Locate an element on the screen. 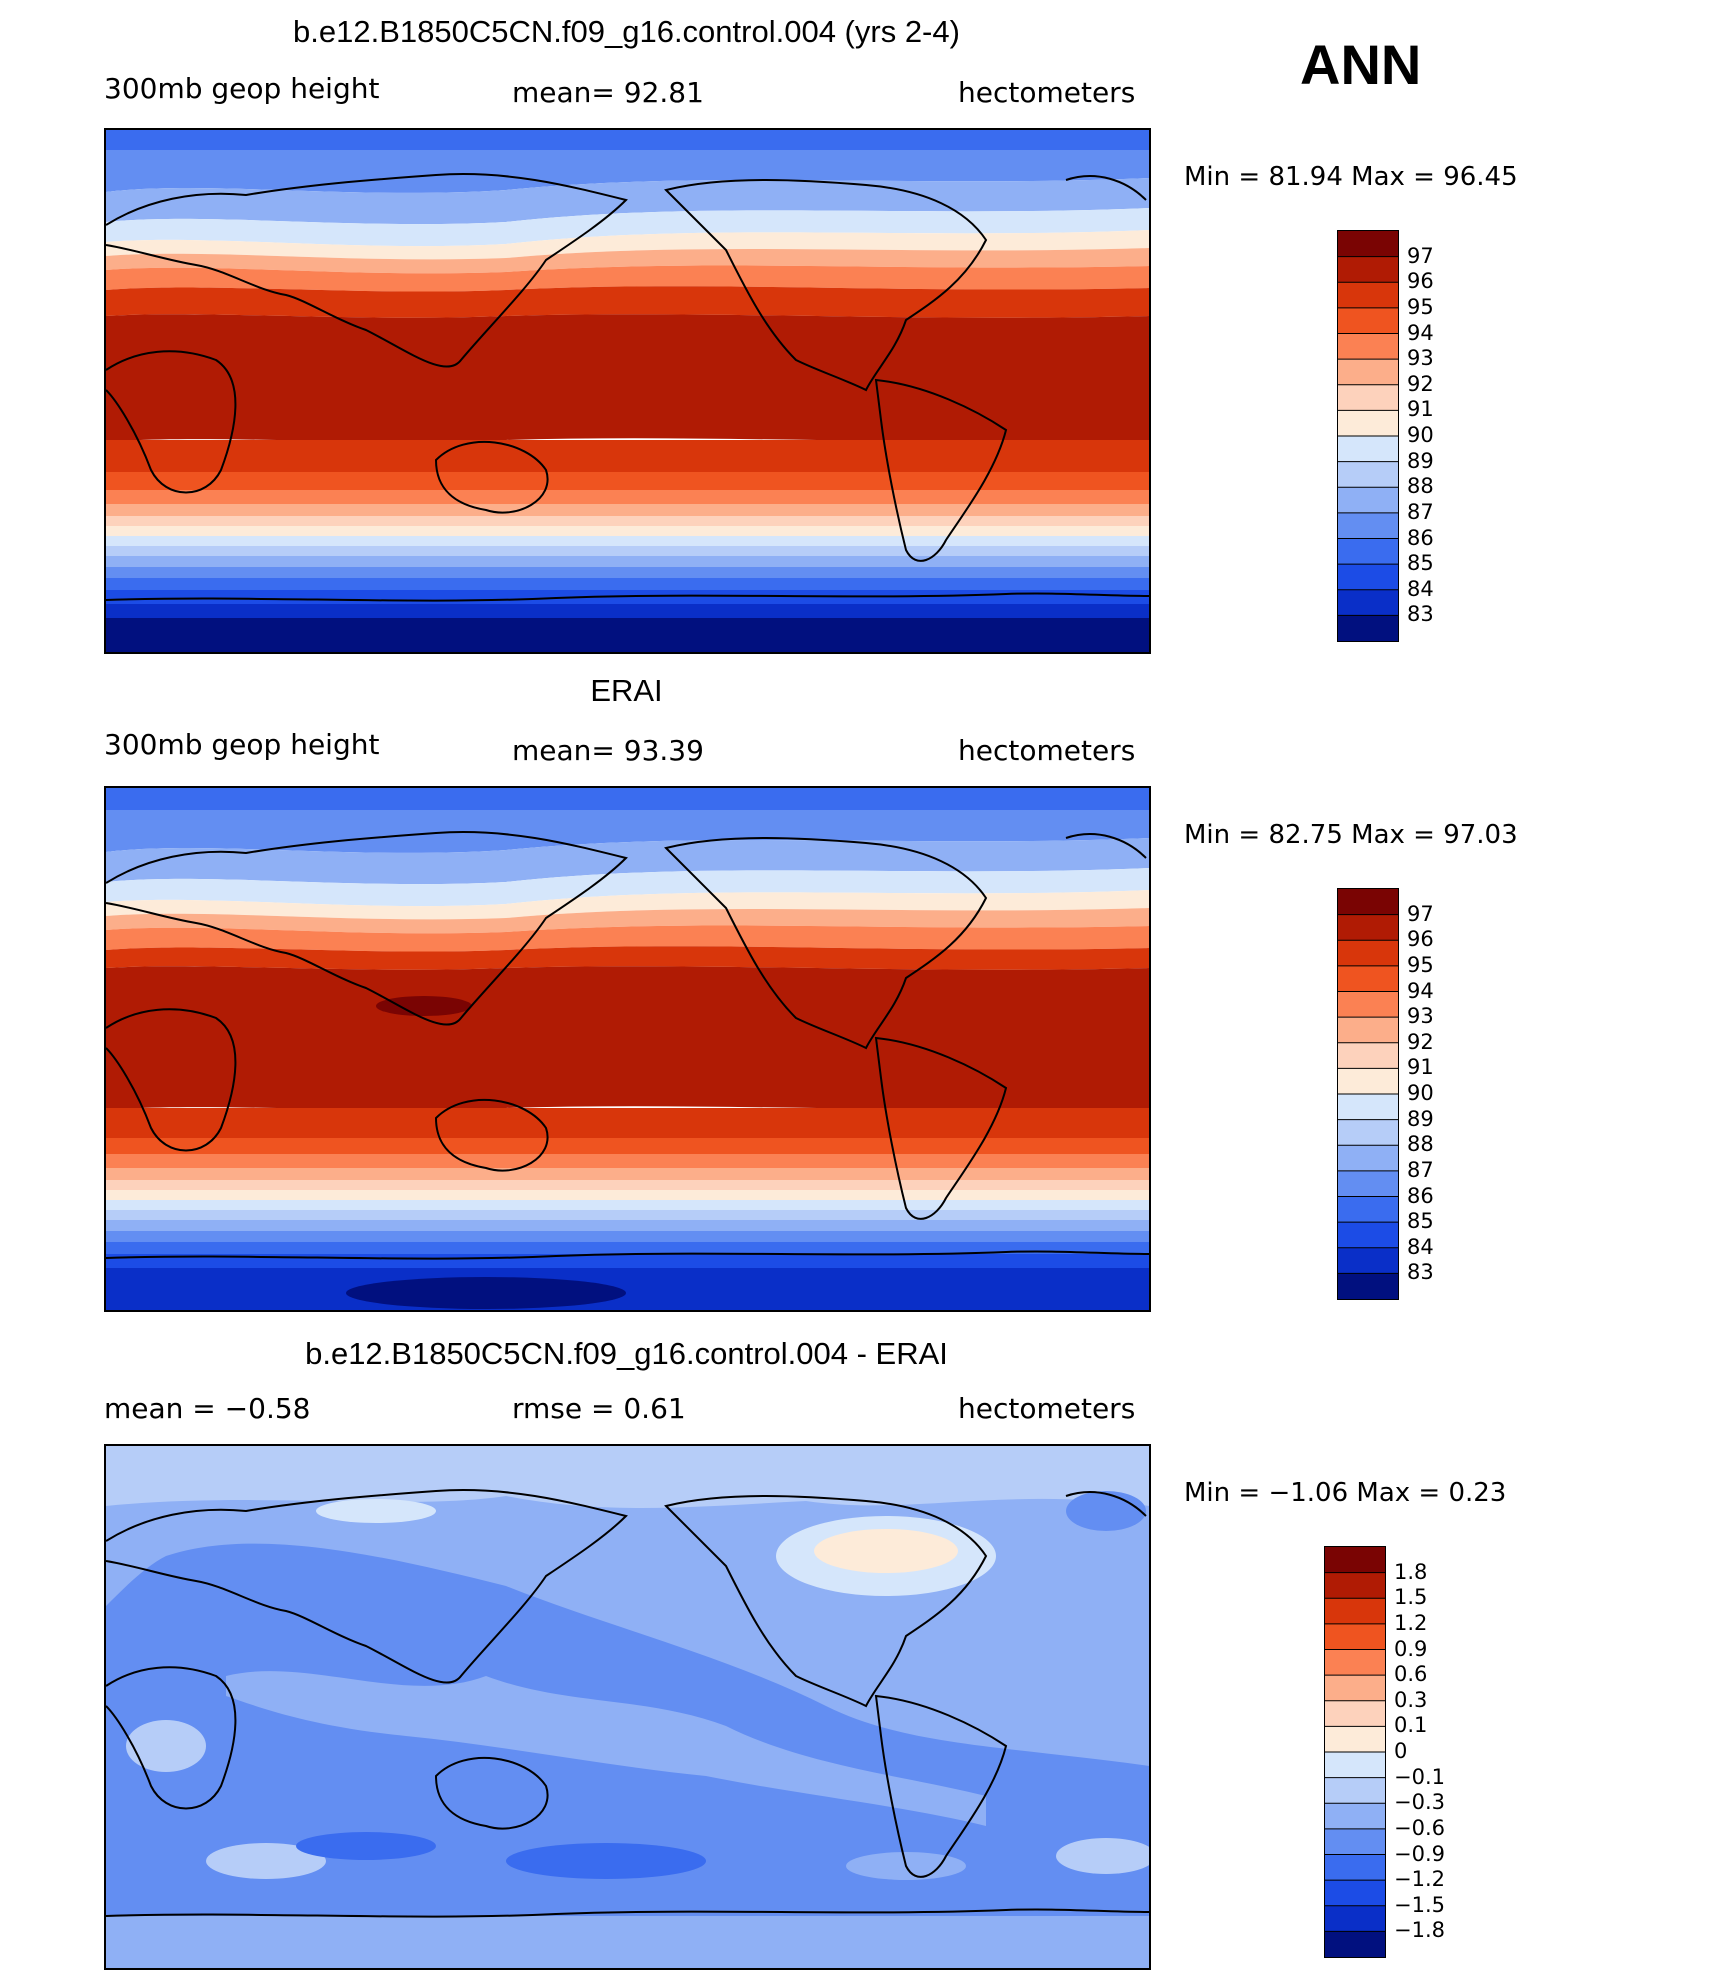 This screenshot has width=1710, height=1986. colorbar-tick-label: 91 is located at coordinates (1420, 409).